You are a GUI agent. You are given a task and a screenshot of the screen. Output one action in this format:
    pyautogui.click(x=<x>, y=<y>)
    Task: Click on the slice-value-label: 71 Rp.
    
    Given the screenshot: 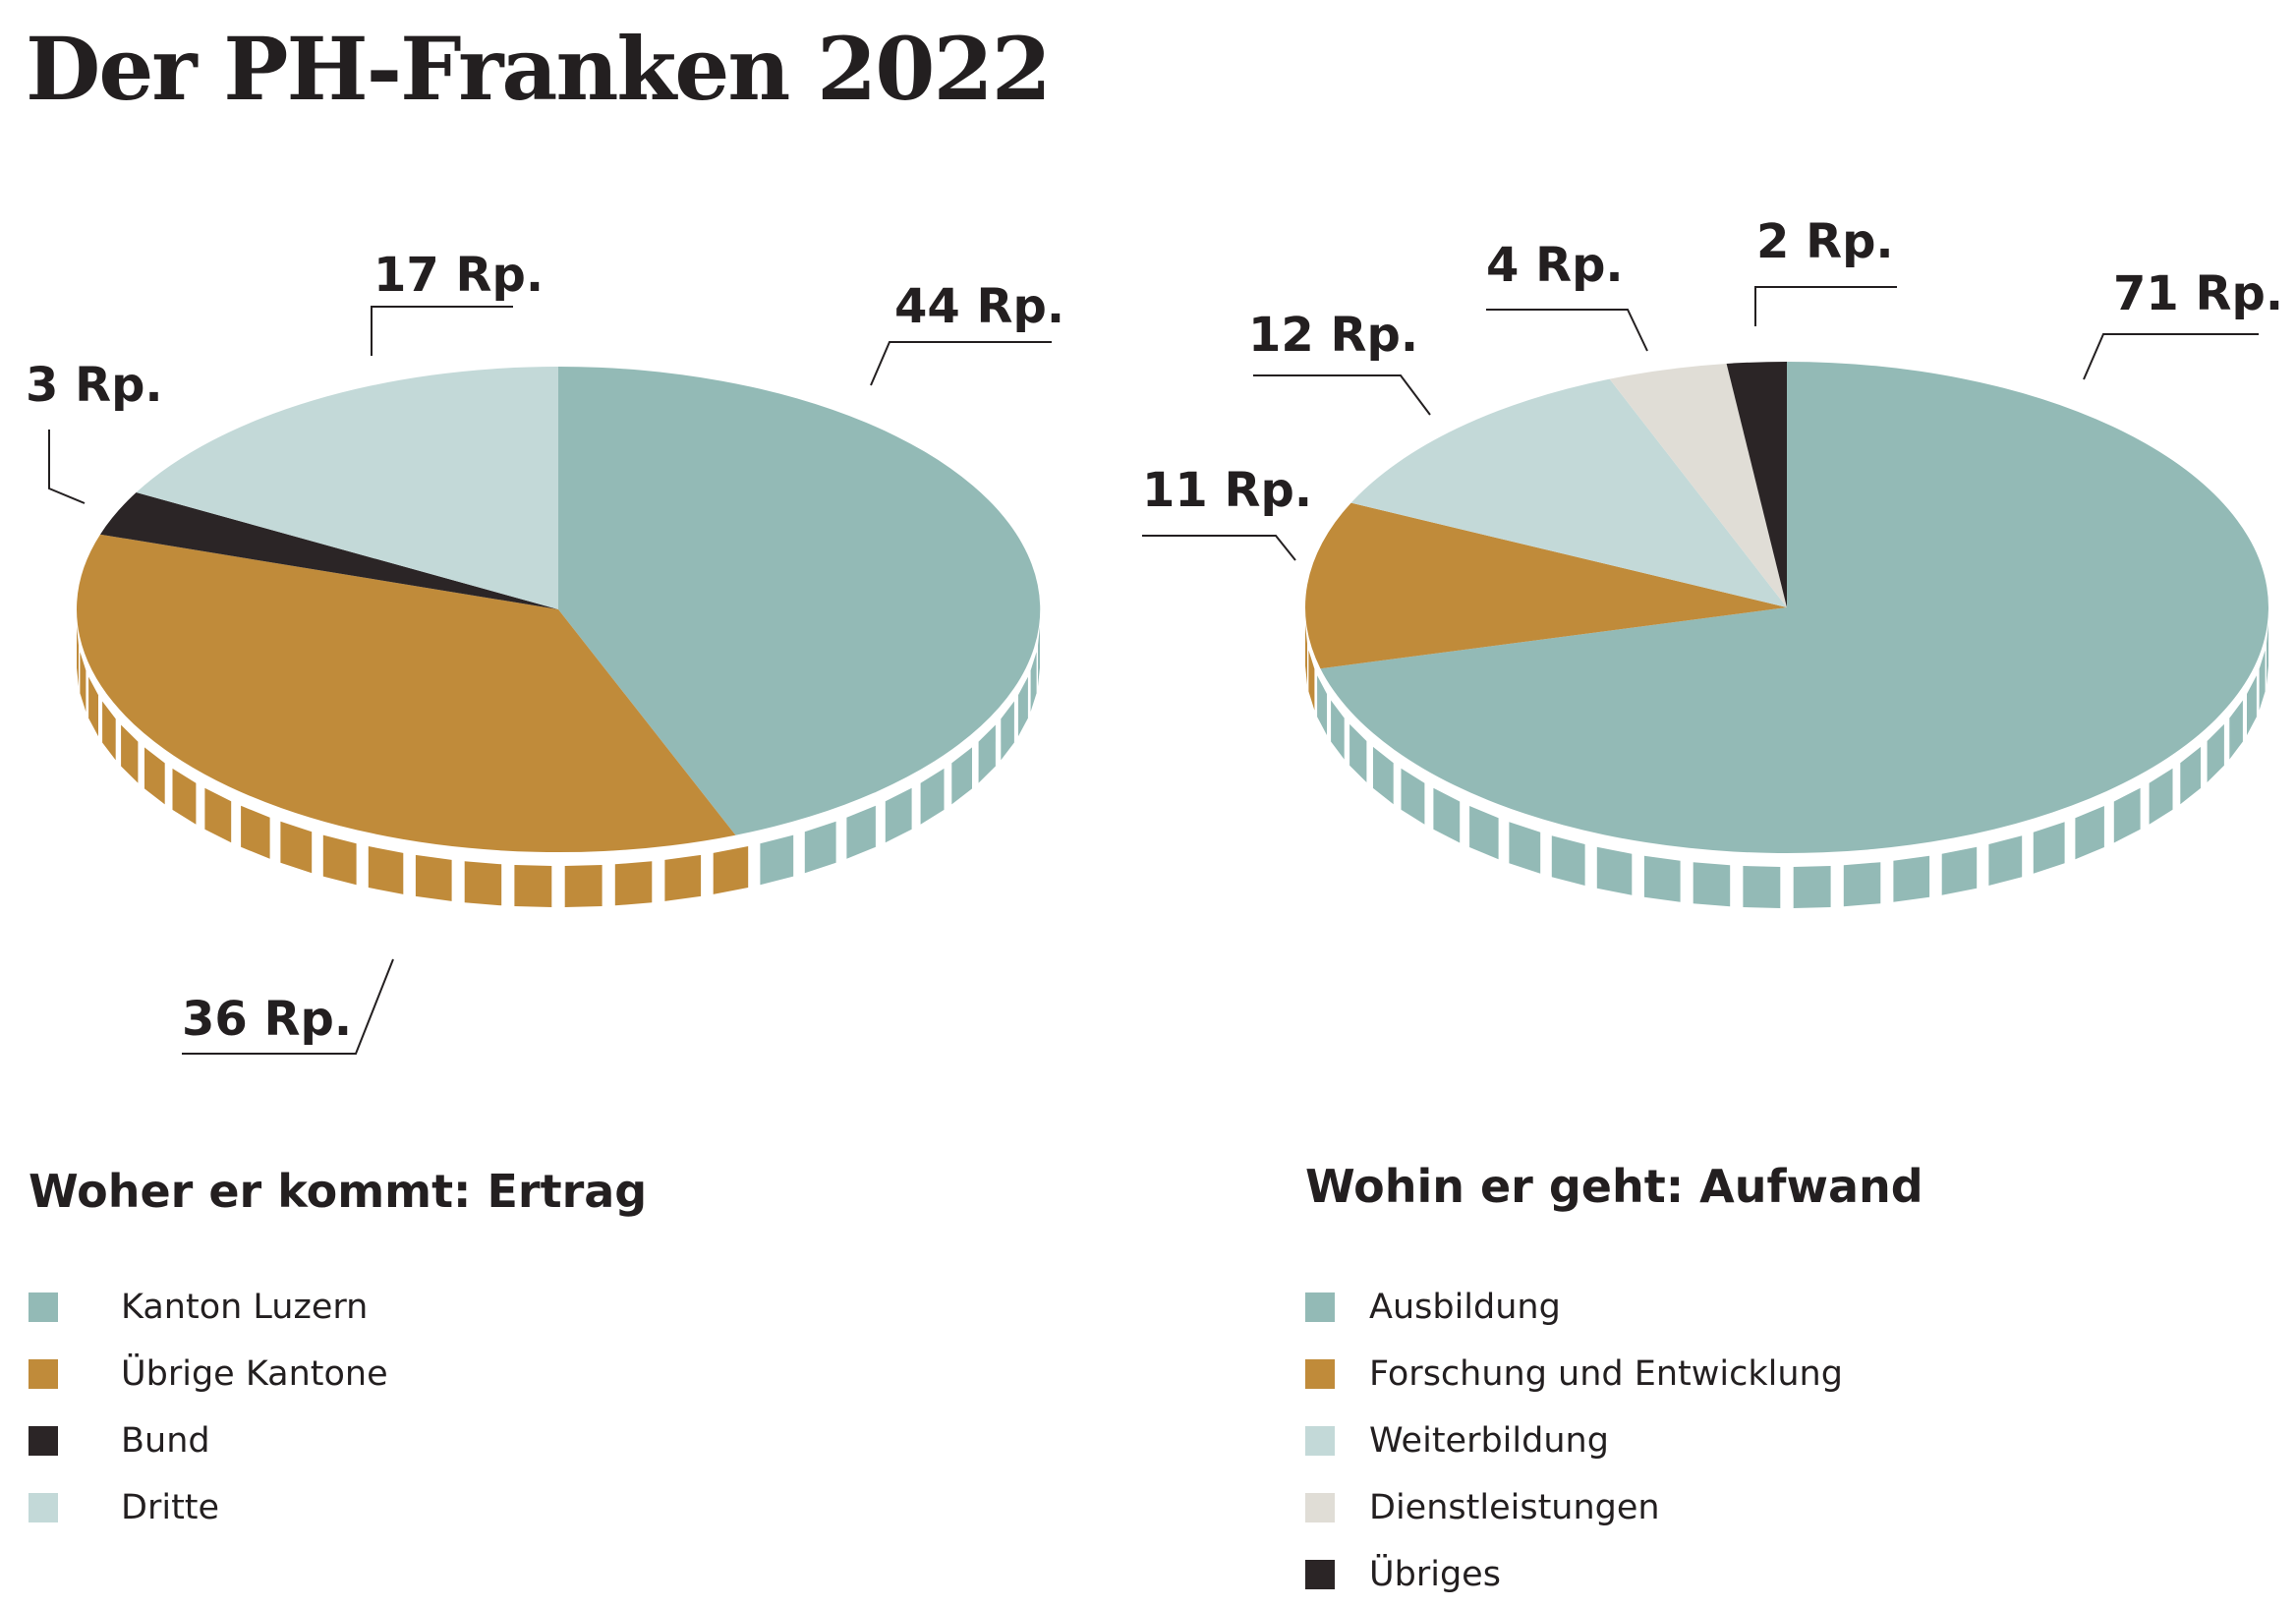 What is the action you would take?
    pyautogui.click(x=2198, y=294)
    